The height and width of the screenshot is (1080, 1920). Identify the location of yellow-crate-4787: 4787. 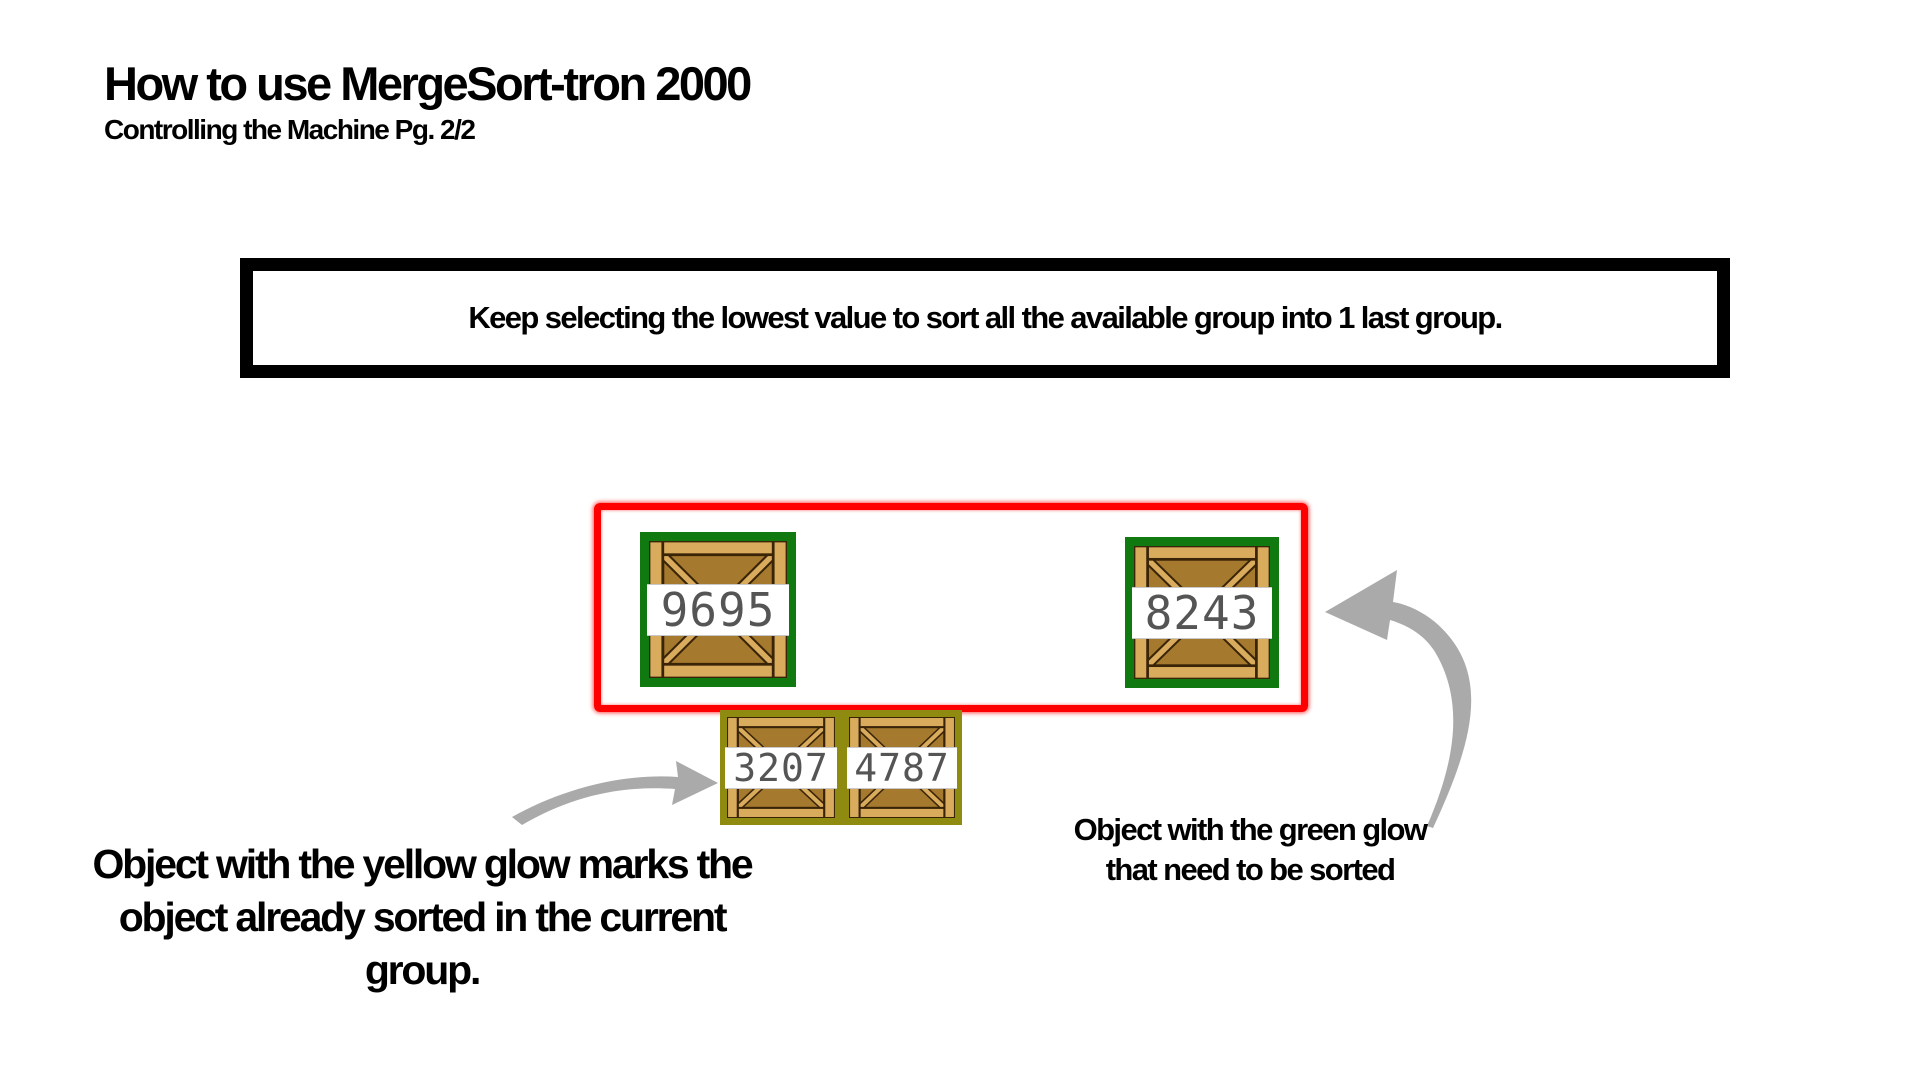
(902, 767).